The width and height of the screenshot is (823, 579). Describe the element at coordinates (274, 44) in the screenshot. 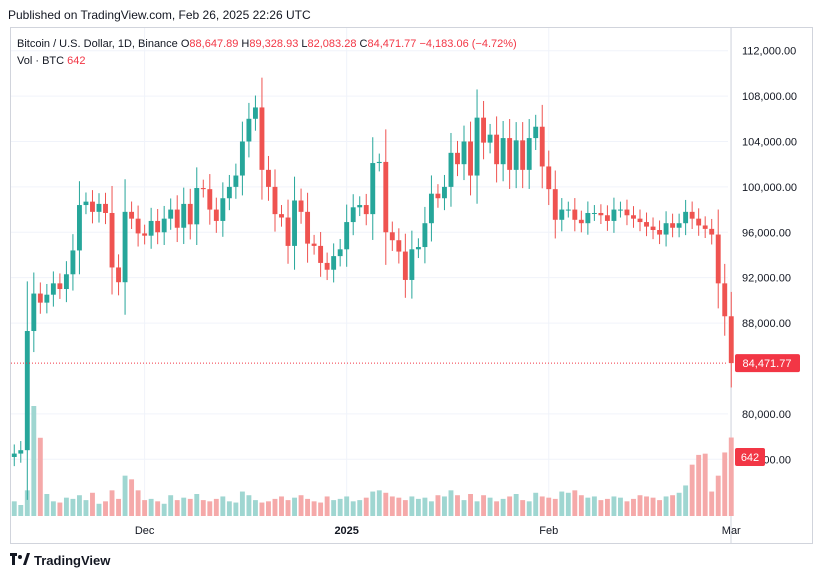

I see `high-value: 89,328.93` at that location.